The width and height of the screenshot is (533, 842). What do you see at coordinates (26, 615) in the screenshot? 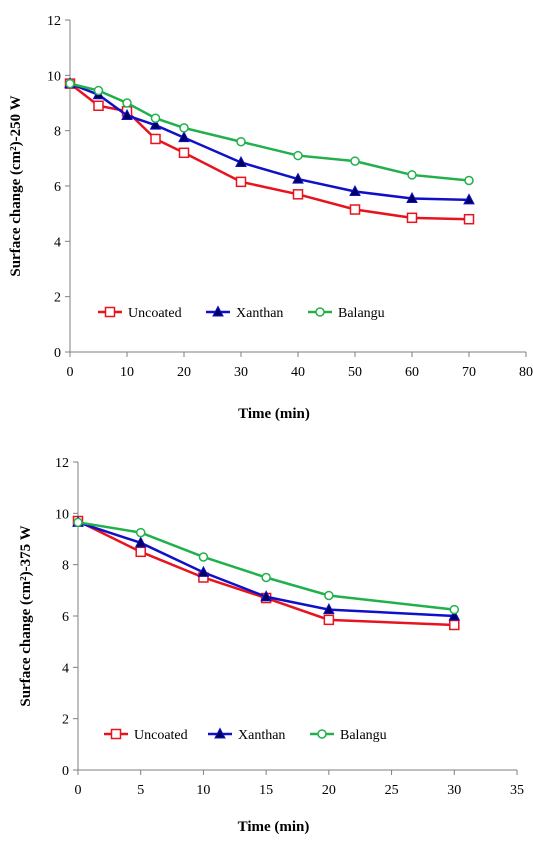
I see `y-axis-title: Surface change (cm²)-375 W` at bounding box center [26, 615].